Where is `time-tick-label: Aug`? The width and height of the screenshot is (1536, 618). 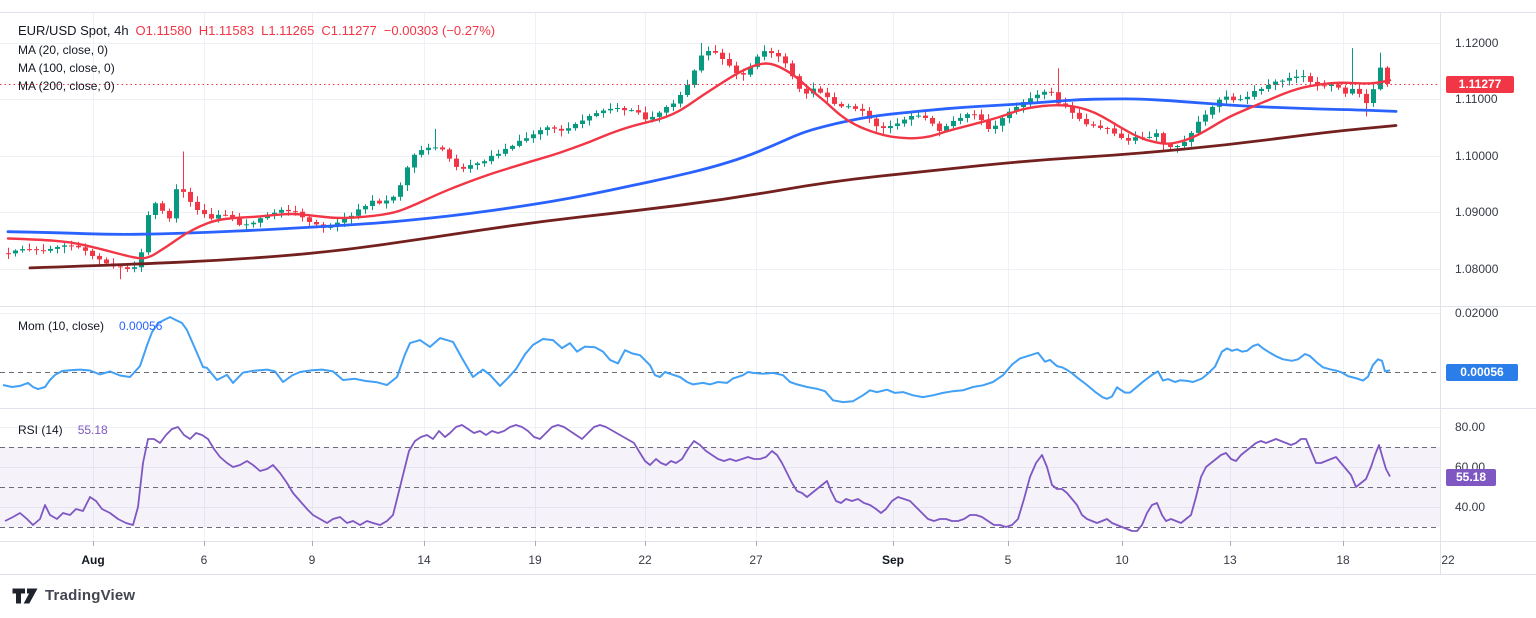
time-tick-label: Aug is located at coordinates (93, 560).